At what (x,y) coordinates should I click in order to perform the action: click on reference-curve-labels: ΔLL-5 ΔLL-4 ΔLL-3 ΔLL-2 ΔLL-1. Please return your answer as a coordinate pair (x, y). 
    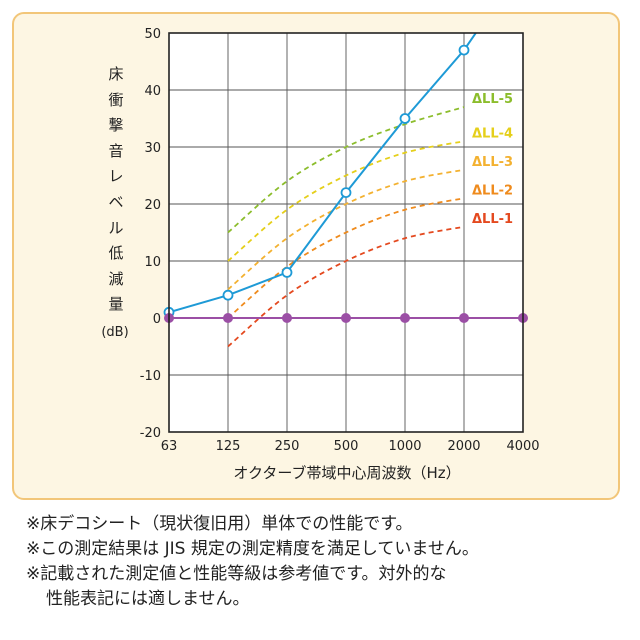
    Looking at the image, I should click on (492, 159).